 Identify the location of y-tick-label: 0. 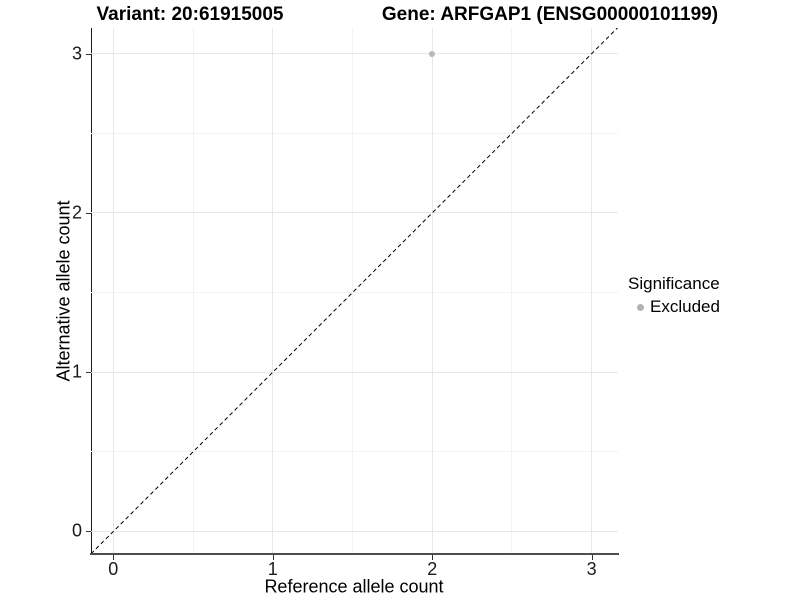
(76, 530).